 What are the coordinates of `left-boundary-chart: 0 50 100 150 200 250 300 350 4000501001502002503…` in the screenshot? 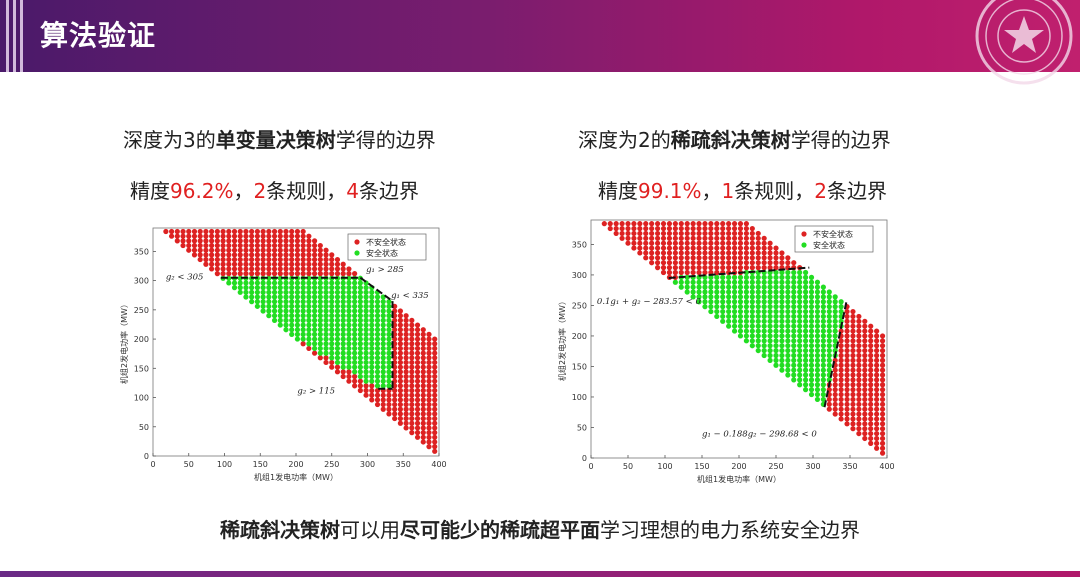 It's located at (283, 354).